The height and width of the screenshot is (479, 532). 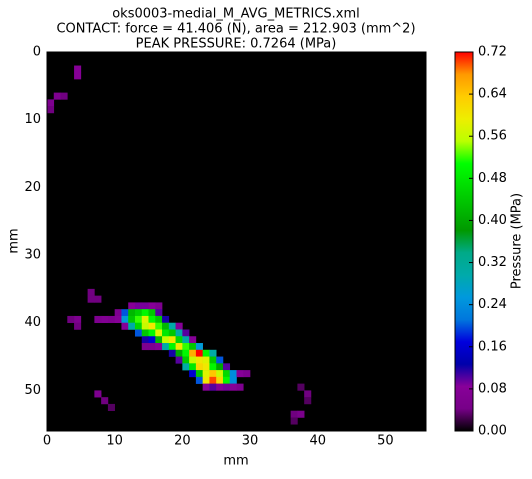 I want to click on colorbar-tick-label: 0.24, so click(x=492, y=304).